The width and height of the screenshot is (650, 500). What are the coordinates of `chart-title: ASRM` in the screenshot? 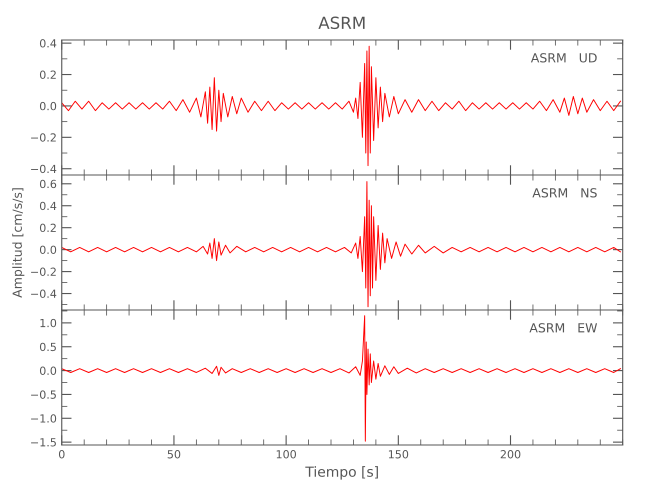 It's located at (341, 23).